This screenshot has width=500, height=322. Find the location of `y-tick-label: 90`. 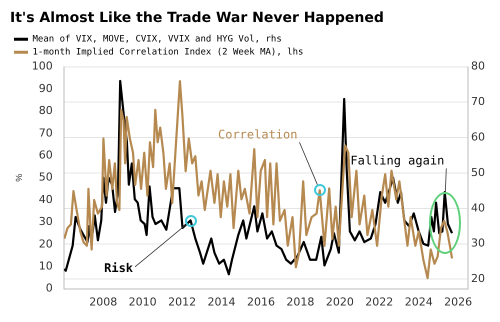

y-tick-label: 90 is located at coordinates (45, 88).